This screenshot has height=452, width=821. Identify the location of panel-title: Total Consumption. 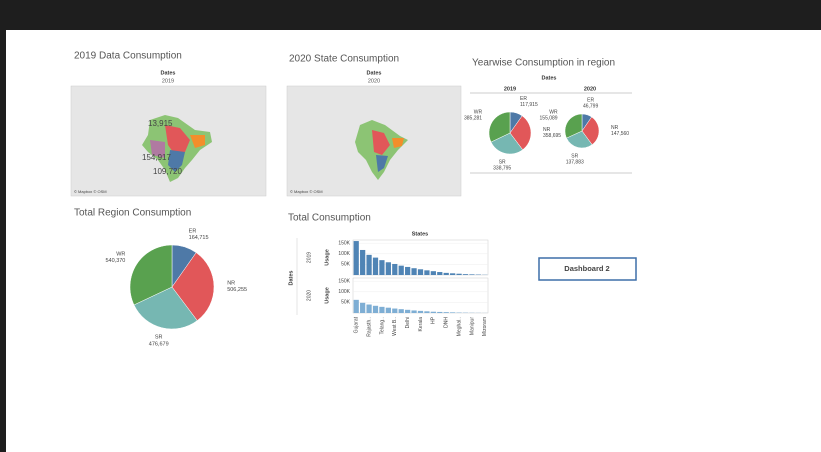
(329, 218).